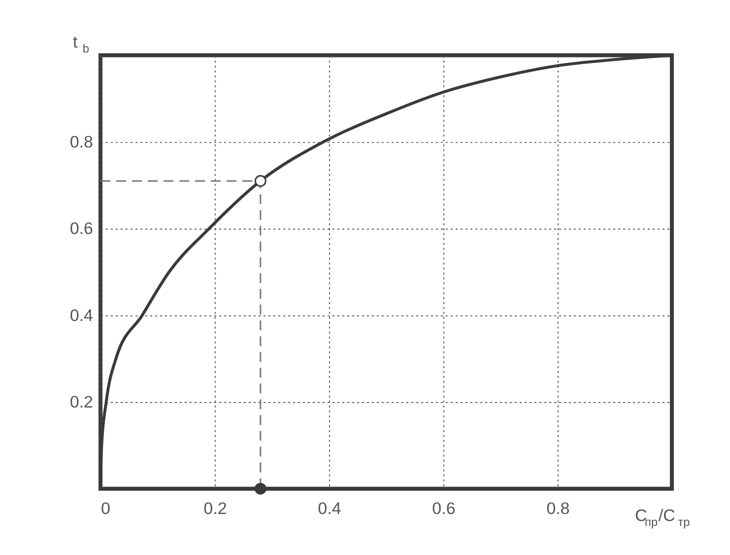 This screenshot has width=730, height=555. Describe the element at coordinates (105, 508) in the screenshot. I see `x-tick-label: 0` at that location.